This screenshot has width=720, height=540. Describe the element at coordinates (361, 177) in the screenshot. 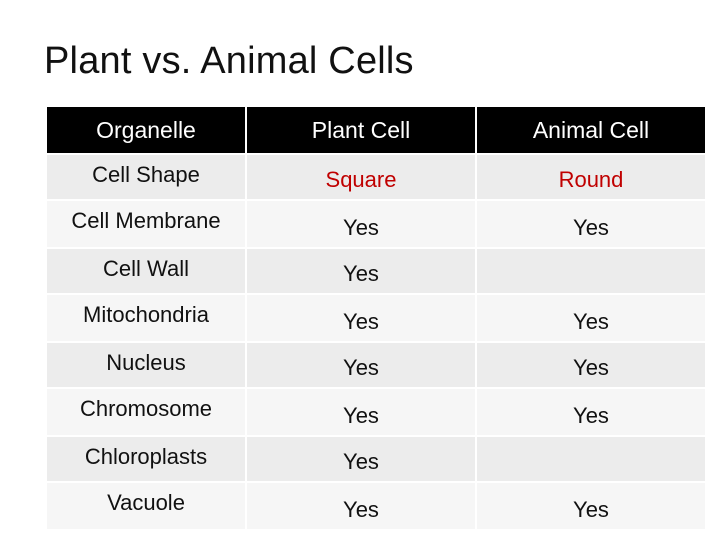

I see `plant-value-cell: Square` at that location.